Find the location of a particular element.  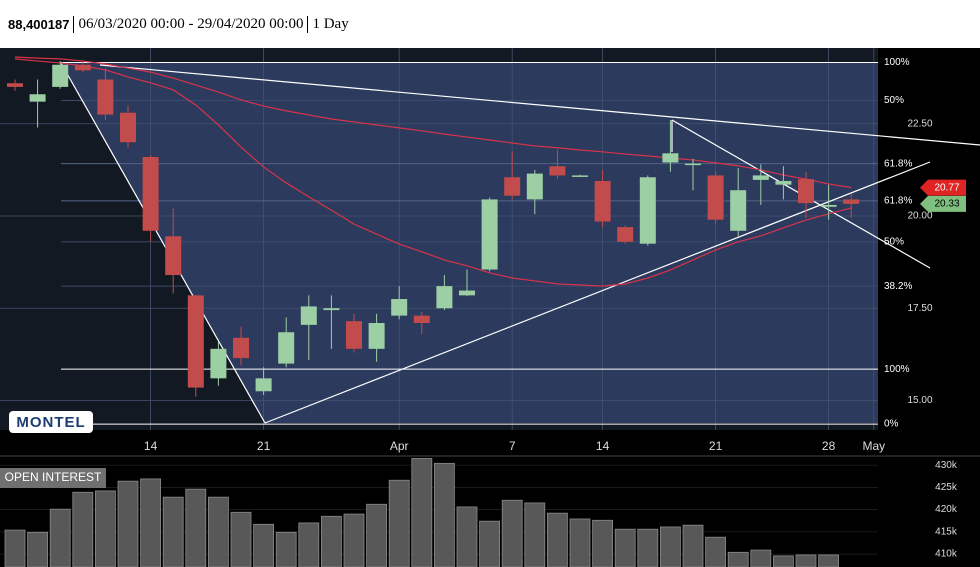

price-tag is located at coordinates (943, 203).